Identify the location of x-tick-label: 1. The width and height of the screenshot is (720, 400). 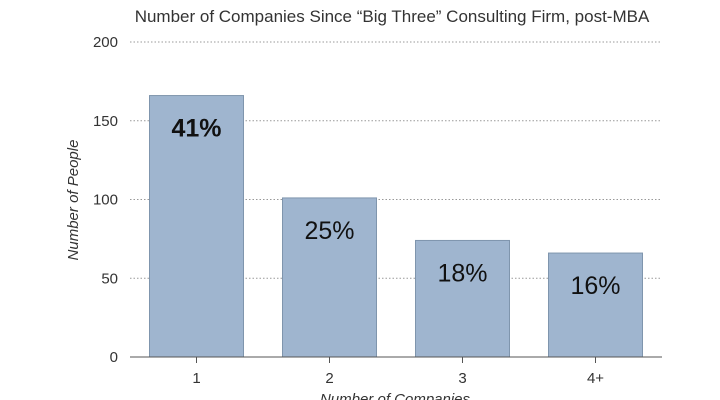
(196, 378).